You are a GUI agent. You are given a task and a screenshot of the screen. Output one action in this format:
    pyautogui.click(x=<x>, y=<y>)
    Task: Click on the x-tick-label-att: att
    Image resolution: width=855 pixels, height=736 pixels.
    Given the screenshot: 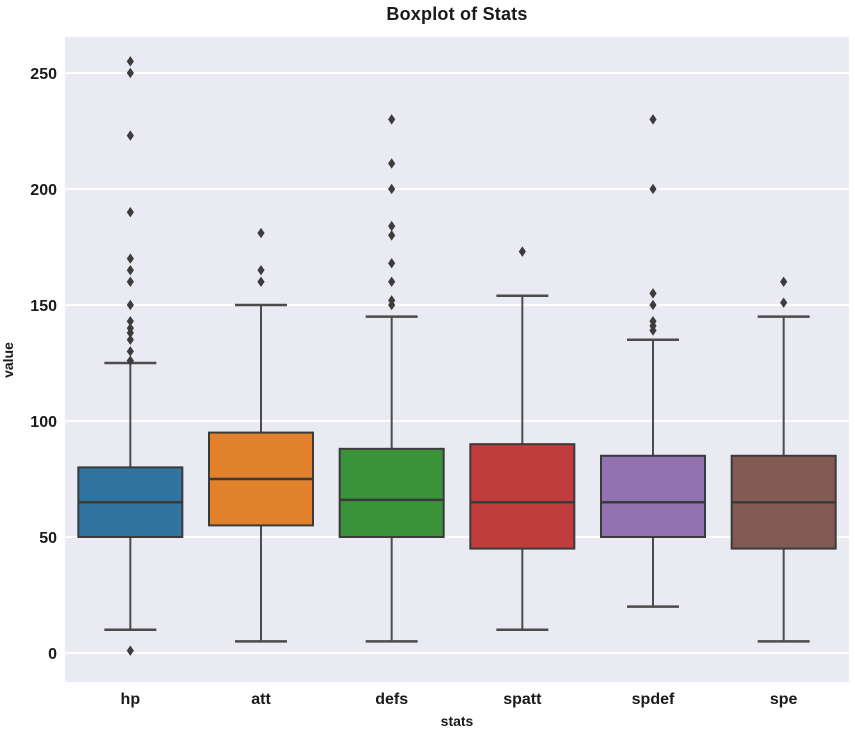 What is the action you would take?
    pyautogui.click(x=261, y=699)
    